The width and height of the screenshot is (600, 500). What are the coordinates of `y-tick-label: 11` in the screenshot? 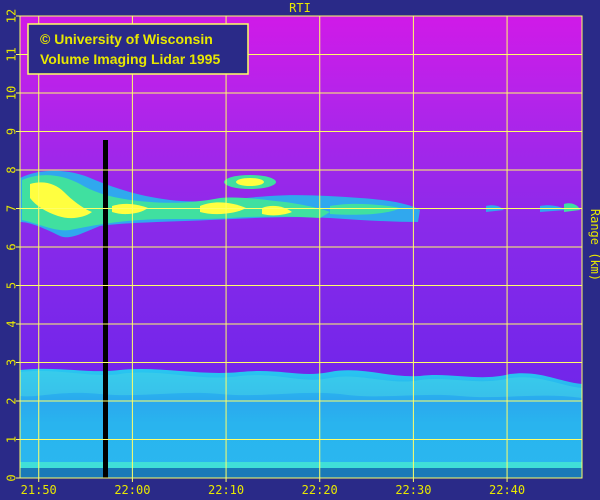 It's located at (12, 54).